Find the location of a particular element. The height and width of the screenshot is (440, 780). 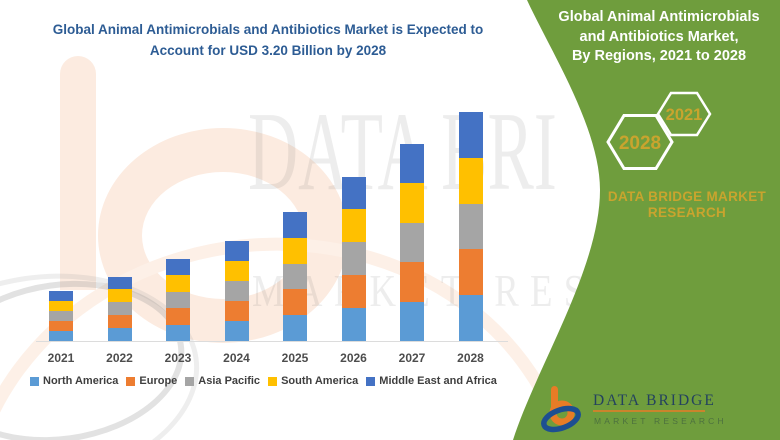

x-axis-tick-label: 2026 is located at coordinates (353, 358).